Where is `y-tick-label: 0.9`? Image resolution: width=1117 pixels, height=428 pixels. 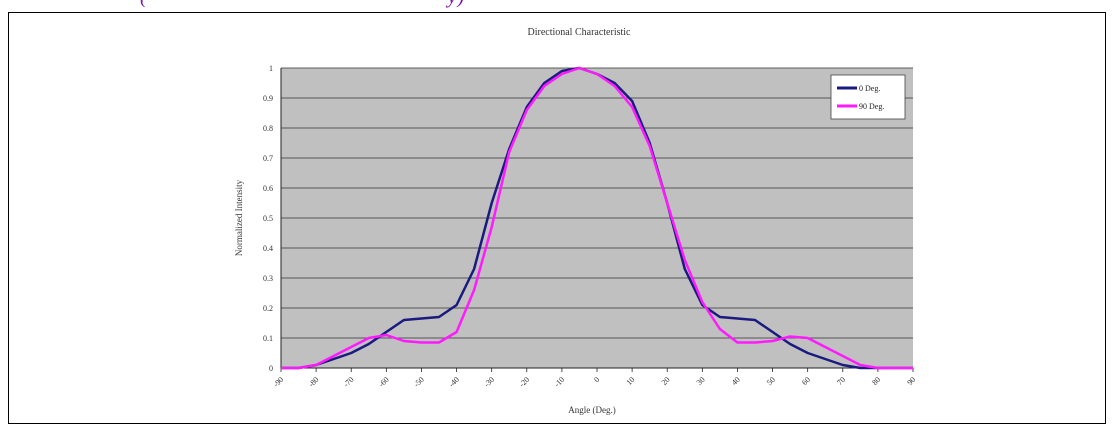 y-tick-label: 0.9 is located at coordinates (268, 98).